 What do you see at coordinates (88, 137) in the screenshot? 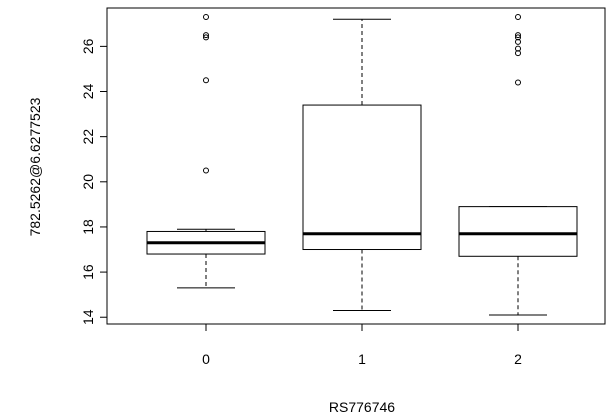
I see `y-tick-label-22: 22` at bounding box center [88, 137].